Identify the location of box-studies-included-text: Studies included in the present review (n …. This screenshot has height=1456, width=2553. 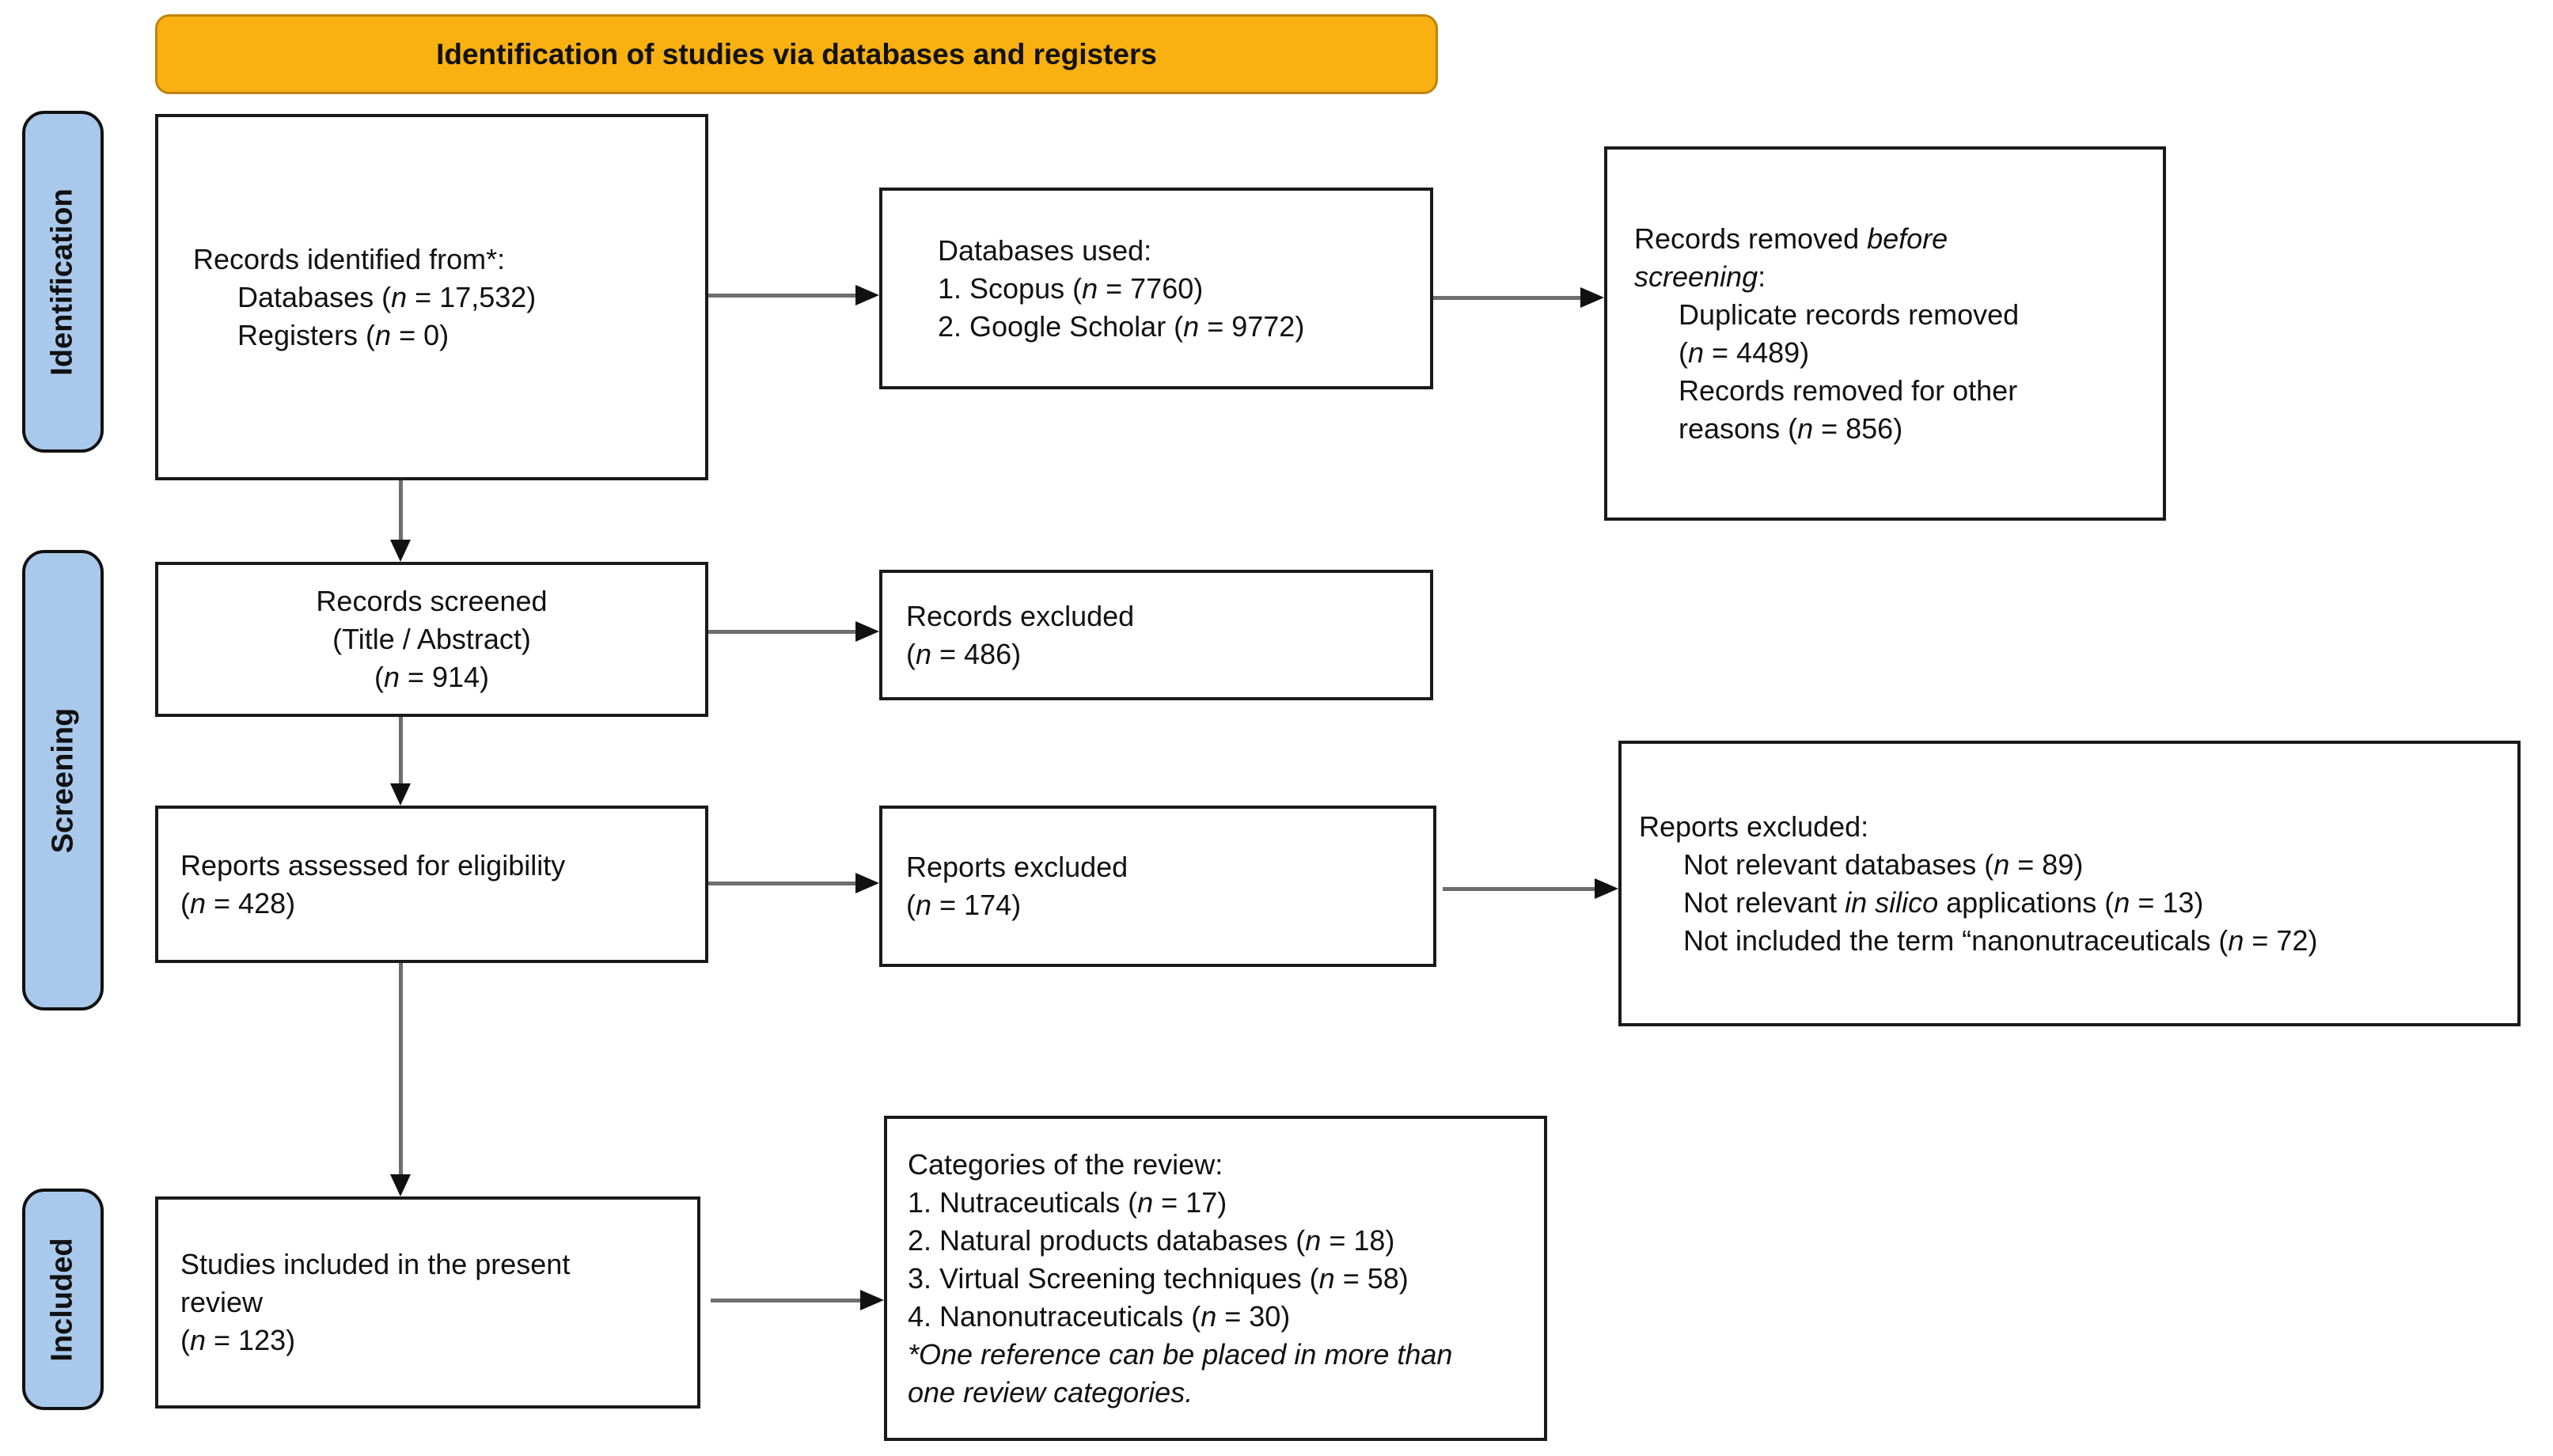
(375, 1302).